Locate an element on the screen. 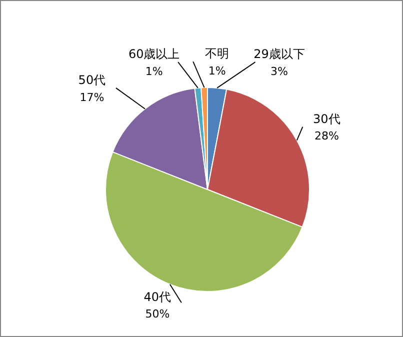 Image resolution: width=403 pixels, height=337 pixels. slice-label: 60歳以上 is located at coordinates (154, 54).